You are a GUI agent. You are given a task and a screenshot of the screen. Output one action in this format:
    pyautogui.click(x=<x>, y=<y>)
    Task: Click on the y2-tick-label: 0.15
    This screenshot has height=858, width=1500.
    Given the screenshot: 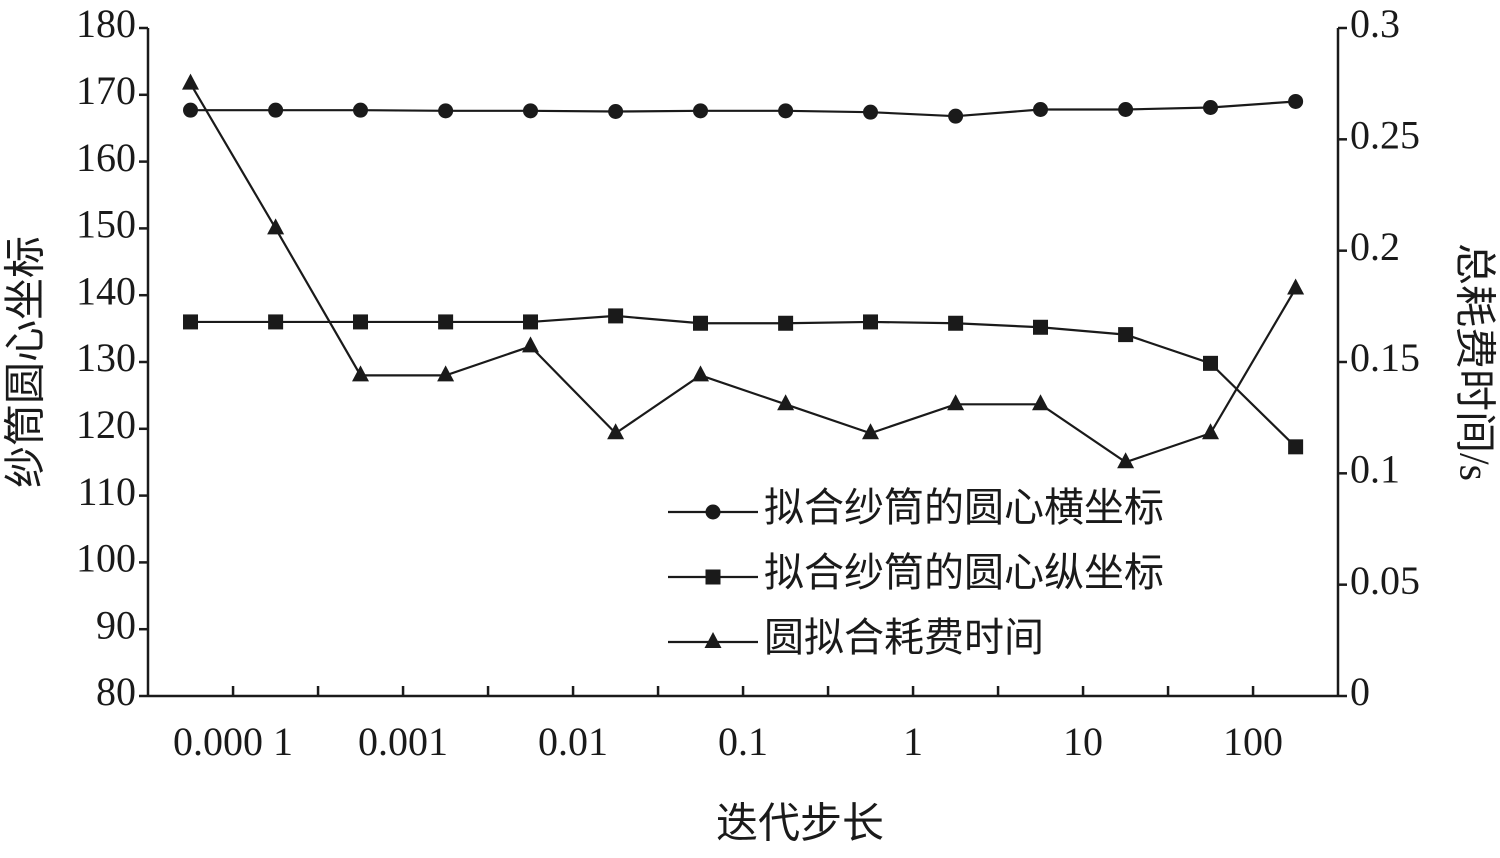 What is the action you would take?
    pyautogui.click(x=1385, y=357)
    